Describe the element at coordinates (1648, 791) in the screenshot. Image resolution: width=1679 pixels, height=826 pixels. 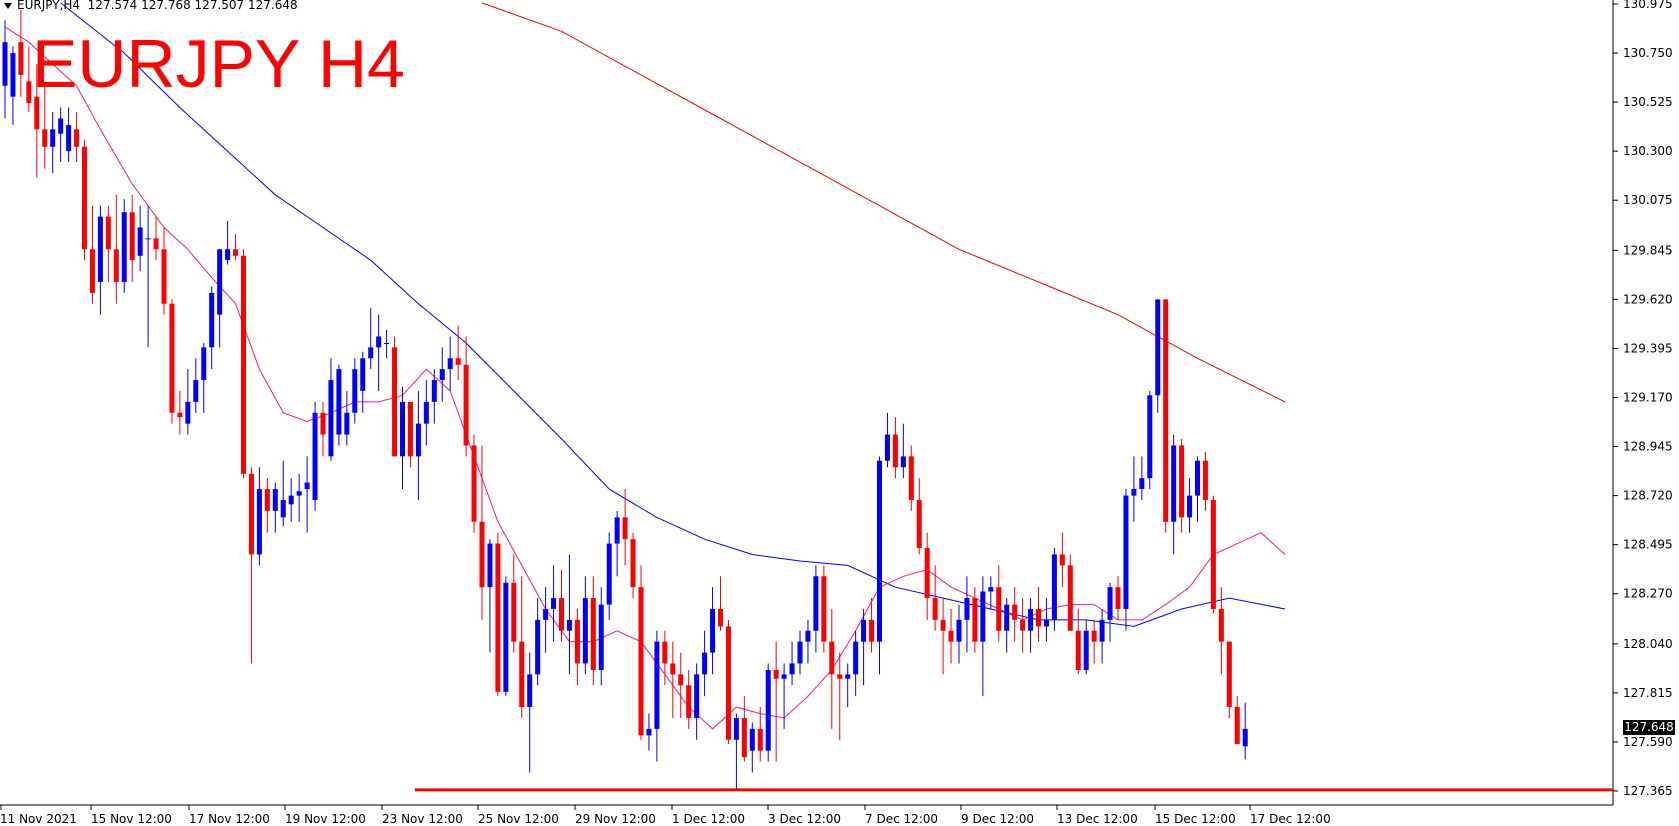
I see `price-tick-label: 127.365` at that location.